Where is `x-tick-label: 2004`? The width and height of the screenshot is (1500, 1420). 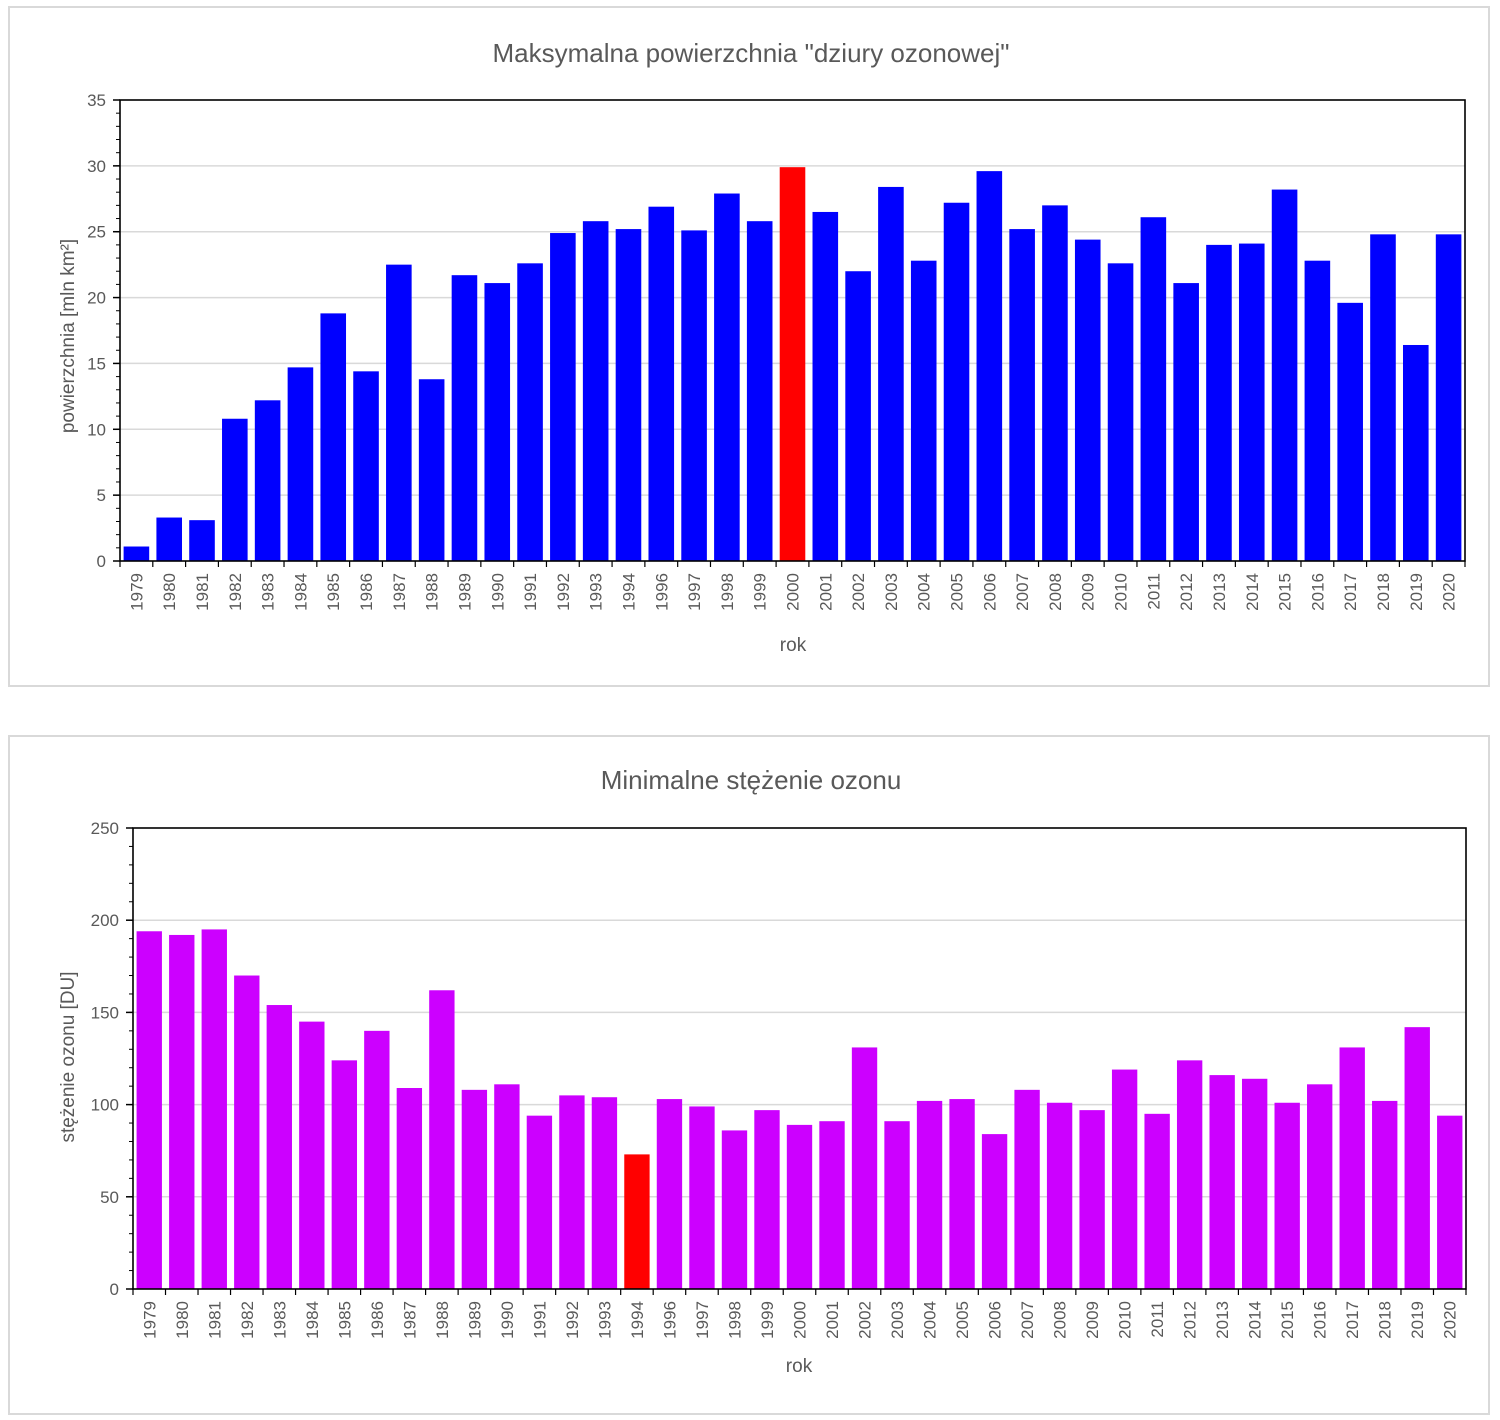 x-tick-label: 2004 is located at coordinates (924, 592).